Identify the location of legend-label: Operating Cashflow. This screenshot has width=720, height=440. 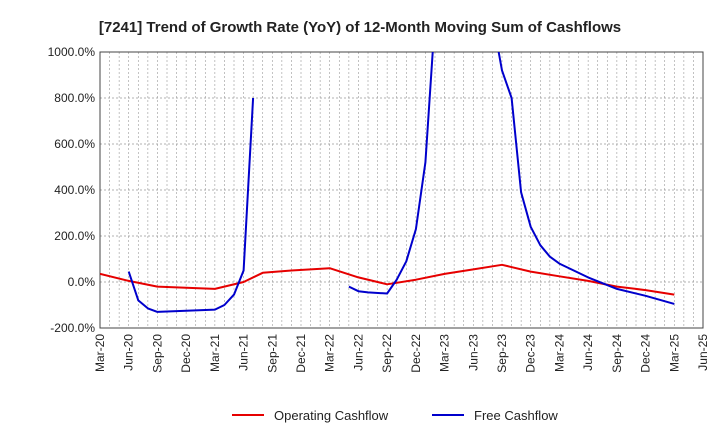
(331, 415).